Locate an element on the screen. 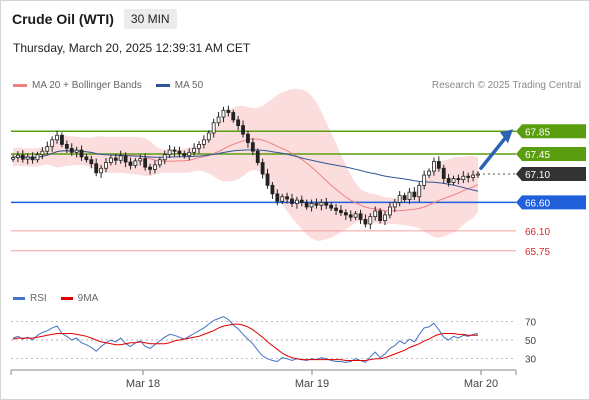 This screenshot has height=400, width=590. price-tag-65.75: 65.75 is located at coordinates (537, 252).